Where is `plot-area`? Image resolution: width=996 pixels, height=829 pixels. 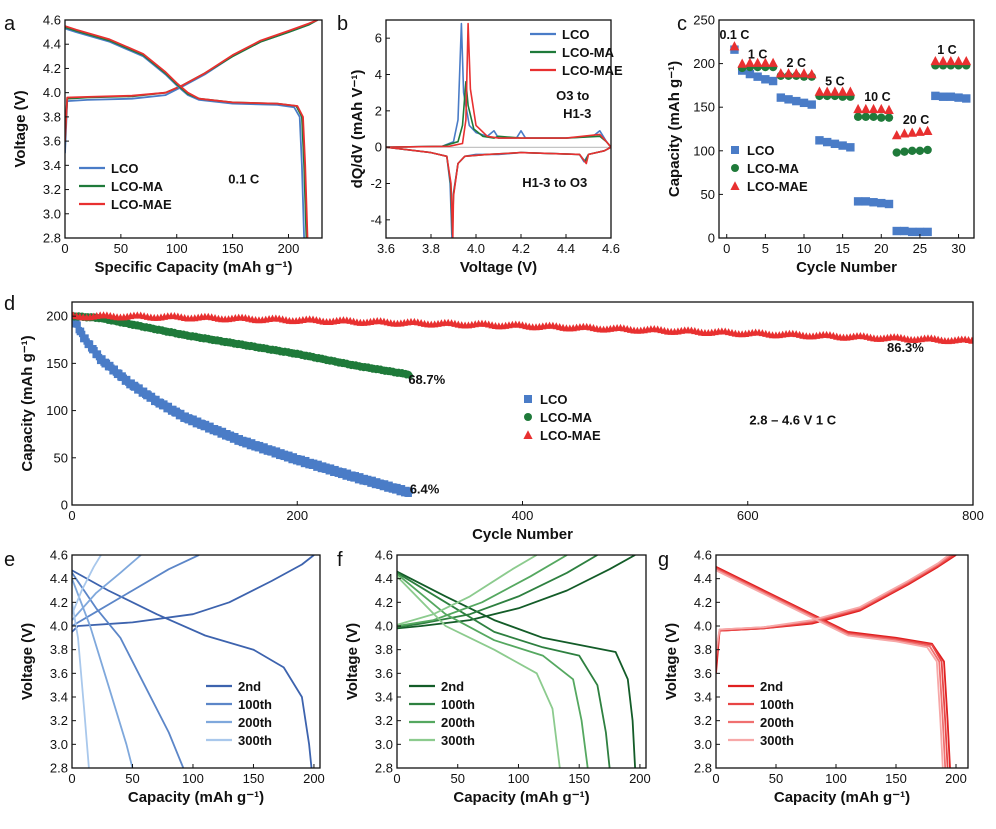 plot-area is located at coordinates (191, 129).